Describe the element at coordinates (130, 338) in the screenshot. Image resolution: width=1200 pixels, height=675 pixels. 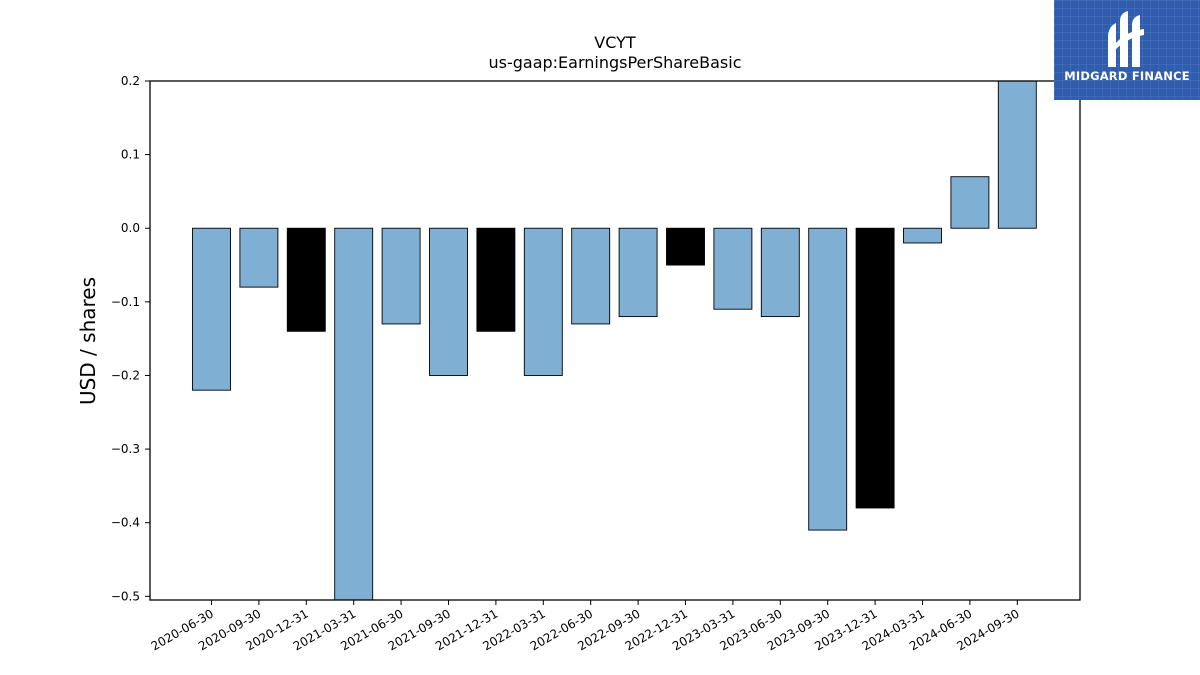
I see `y-axis-ticks: 0.2 0.1 0.0 −0.1 −0.2 −0.3 −0.4 −0.5` at that location.